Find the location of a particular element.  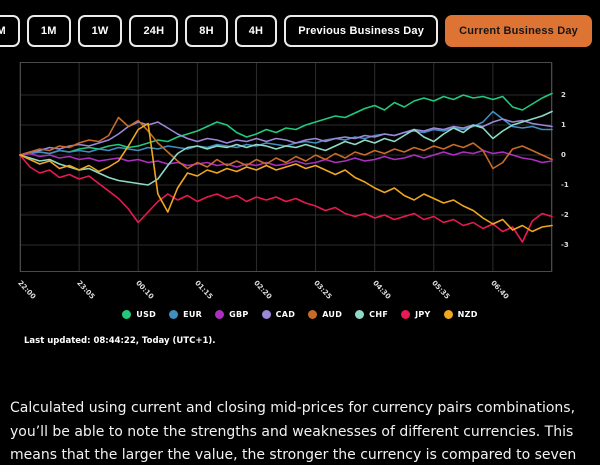

timeframe-button-8h: 8H is located at coordinates (206, 31).